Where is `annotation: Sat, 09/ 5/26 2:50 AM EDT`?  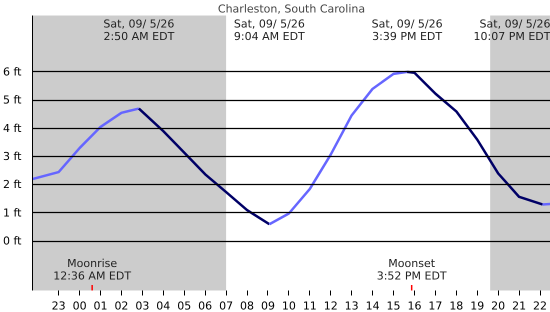
annotation: Sat, 09/ 5/26 2:50 AM EDT is located at coordinates (139, 30).